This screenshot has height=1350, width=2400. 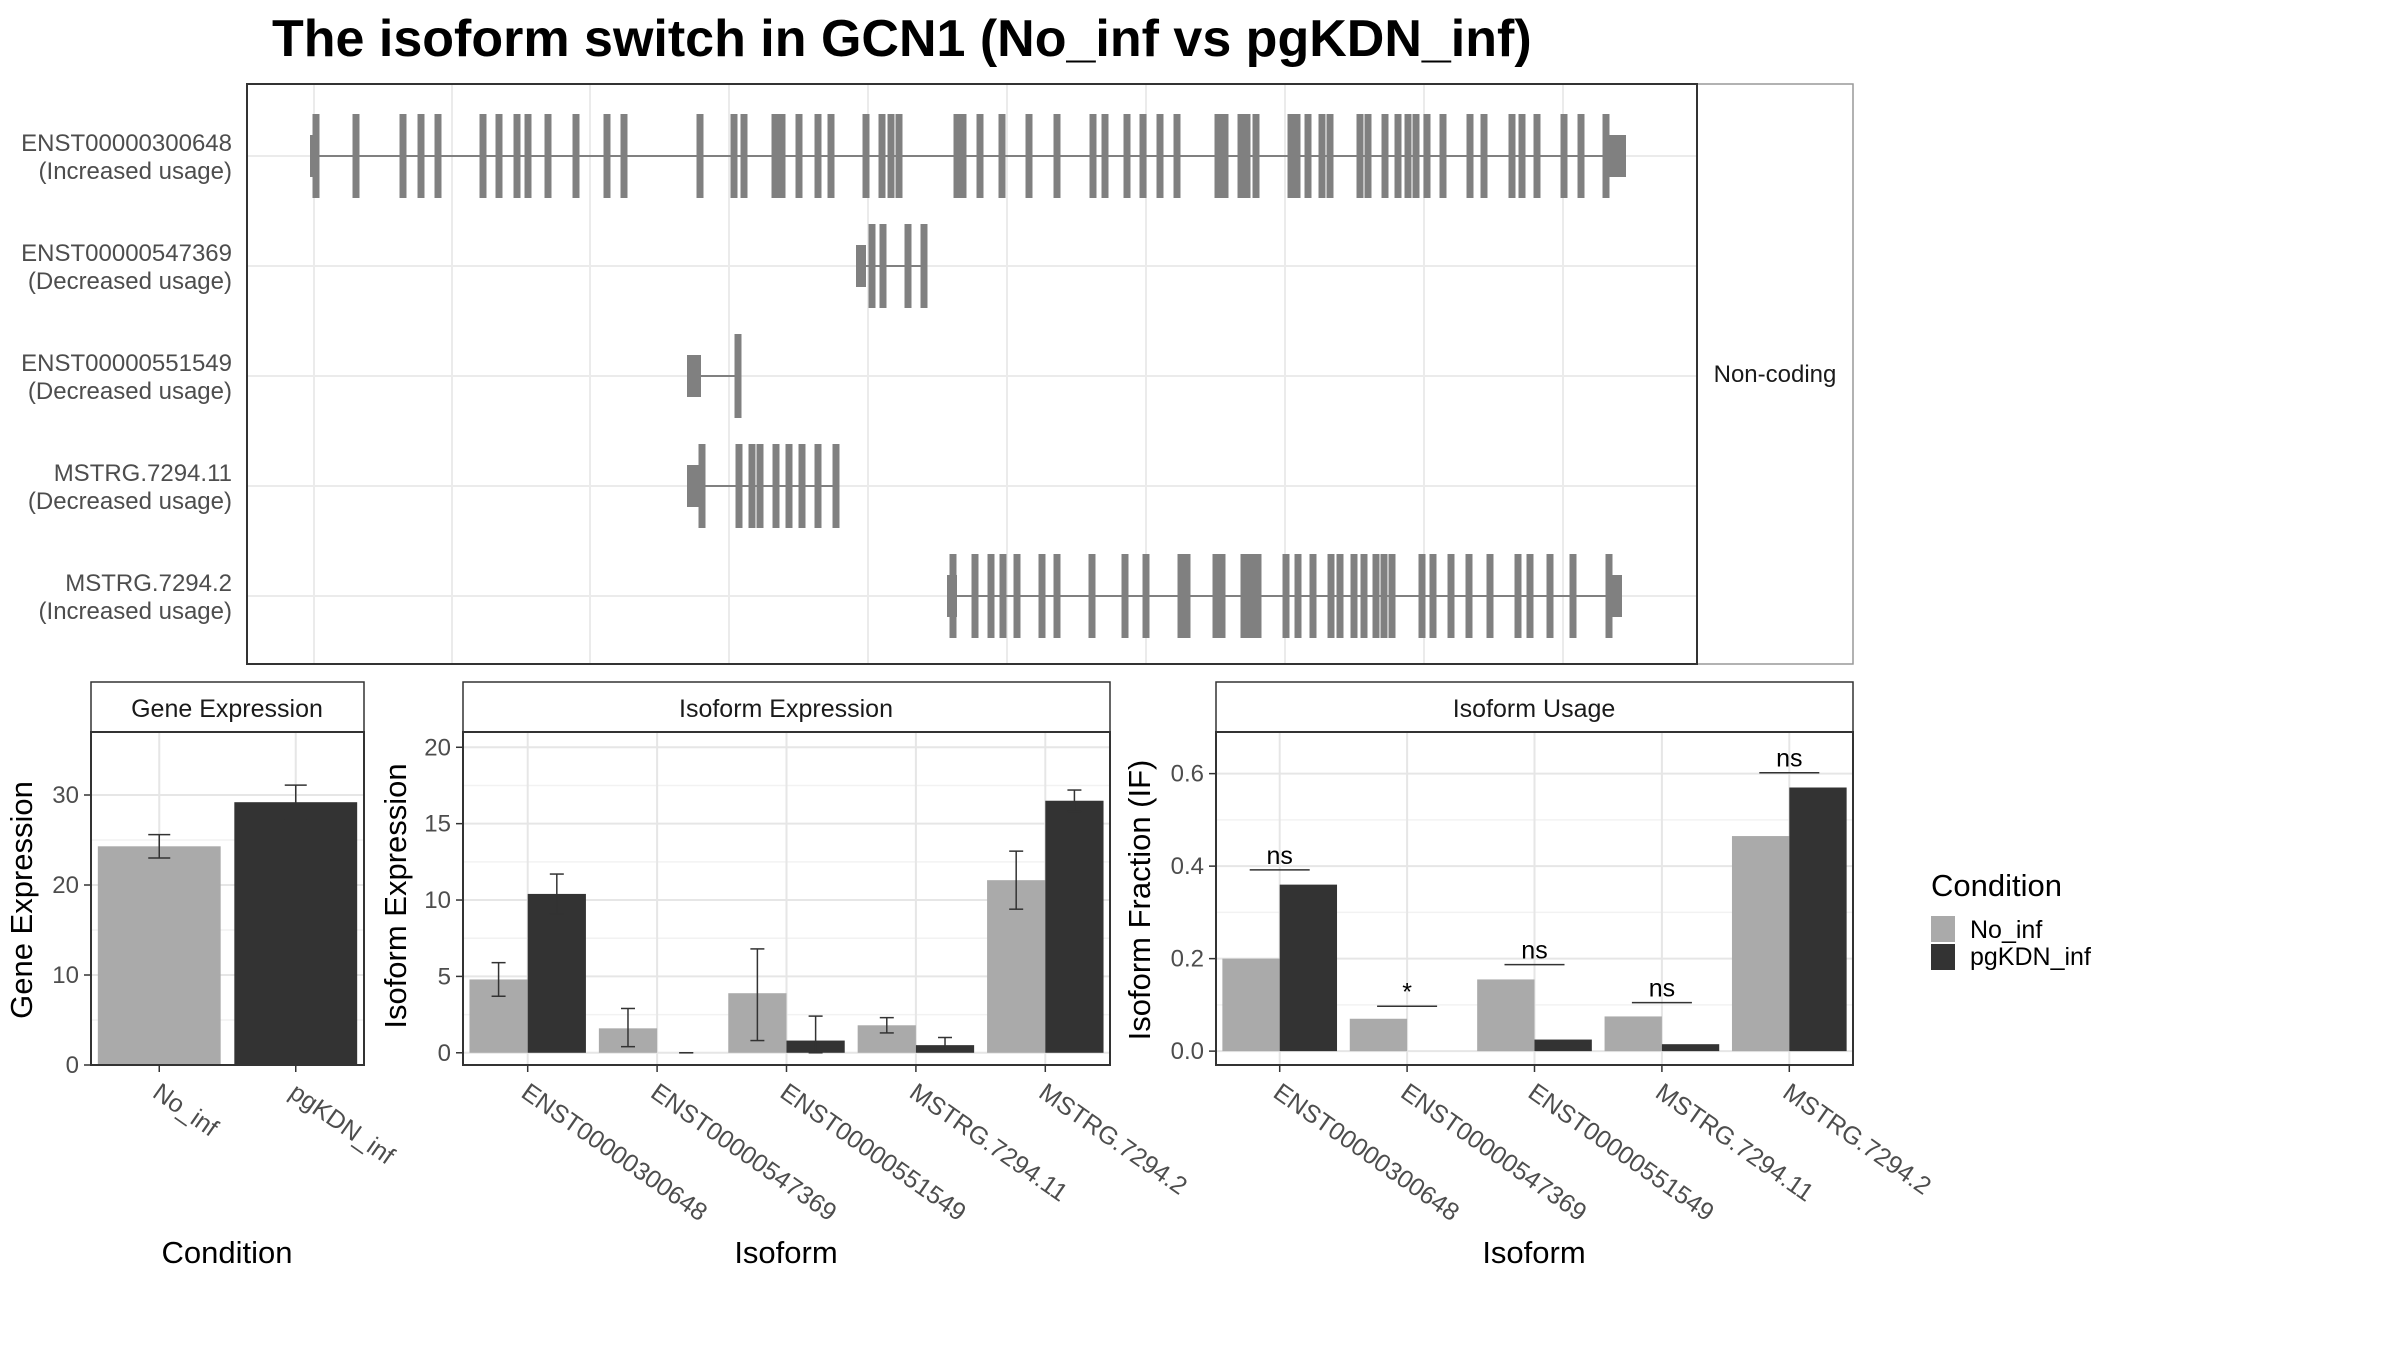 I want to click on transcript-name-enst00000547369: ENST00000547369, so click(x=126, y=253).